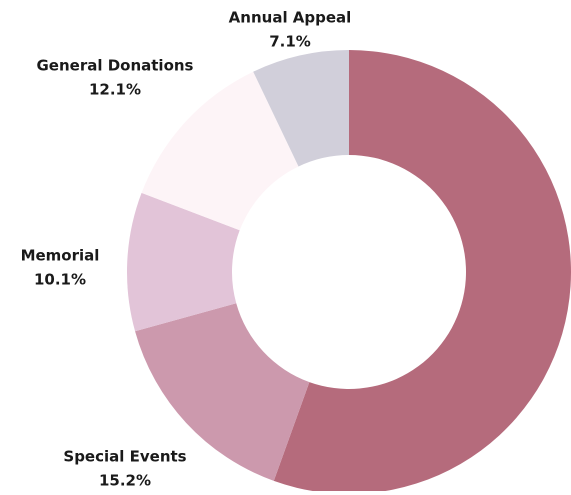 The height and width of the screenshot is (495, 571). Describe the element at coordinates (290, 18) in the screenshot. I see `slice-label: Annual Appeal` at that location.